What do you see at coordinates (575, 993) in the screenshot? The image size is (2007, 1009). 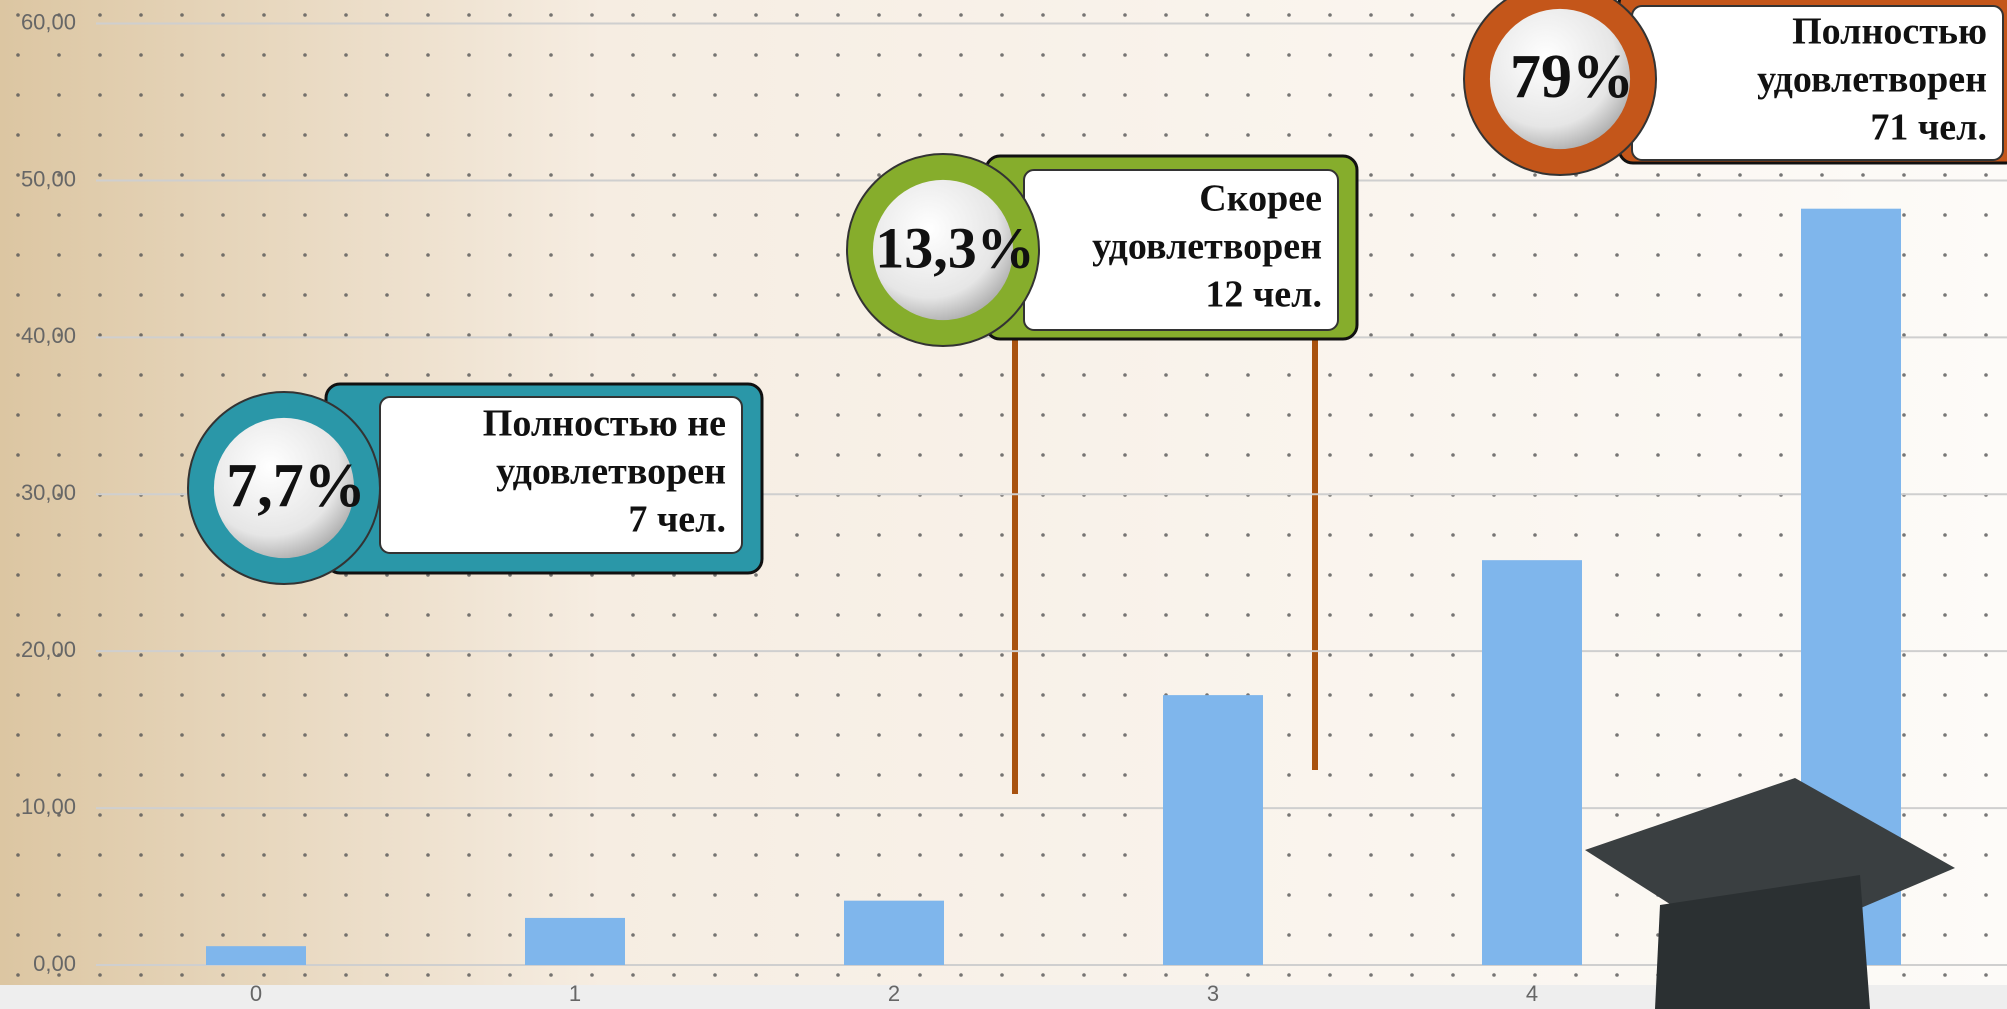 I see `x-tick-label: 1` at bounding box center [575, 993].